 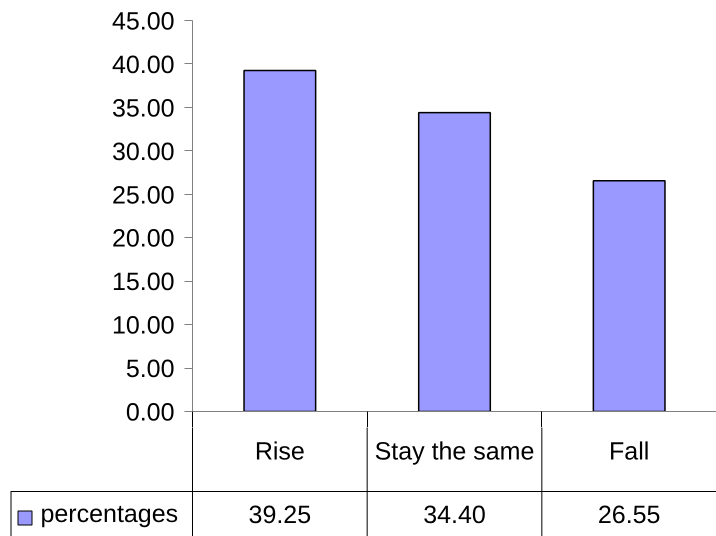 What do you see at coordinates (150, 412) in the screenshot?
I see `y-tick-label: 0.00` at bounding box center [150, 412].